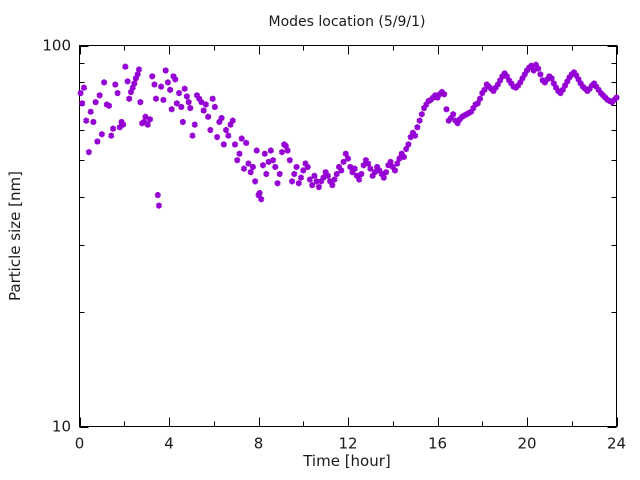 Image resolution: width=640 pixels, height=480 pixels. Describe the element at coordinates (616, 444) in the screenshot. I see `x-tick-label: 24` at that location.